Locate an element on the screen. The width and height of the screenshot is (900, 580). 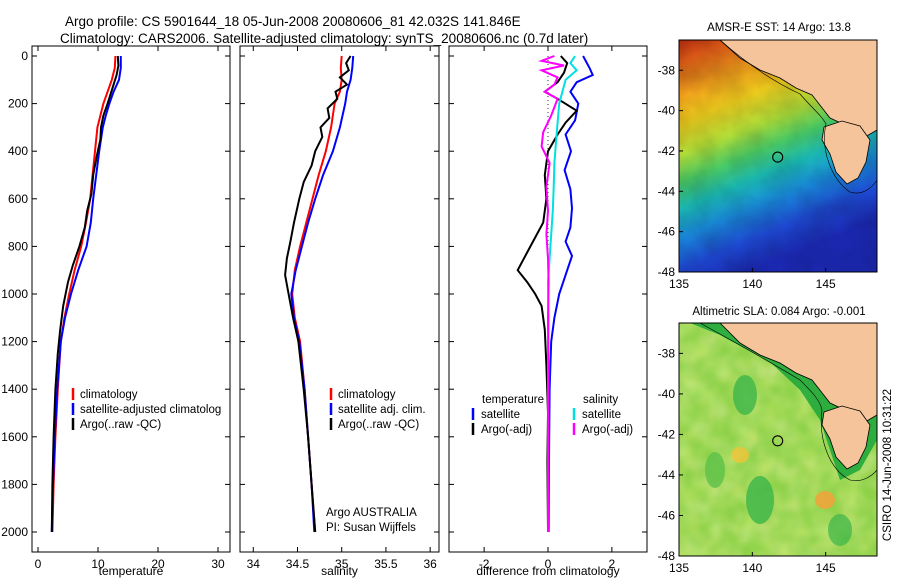
x-tick-label: -2 is located at coordinates (484, 564).